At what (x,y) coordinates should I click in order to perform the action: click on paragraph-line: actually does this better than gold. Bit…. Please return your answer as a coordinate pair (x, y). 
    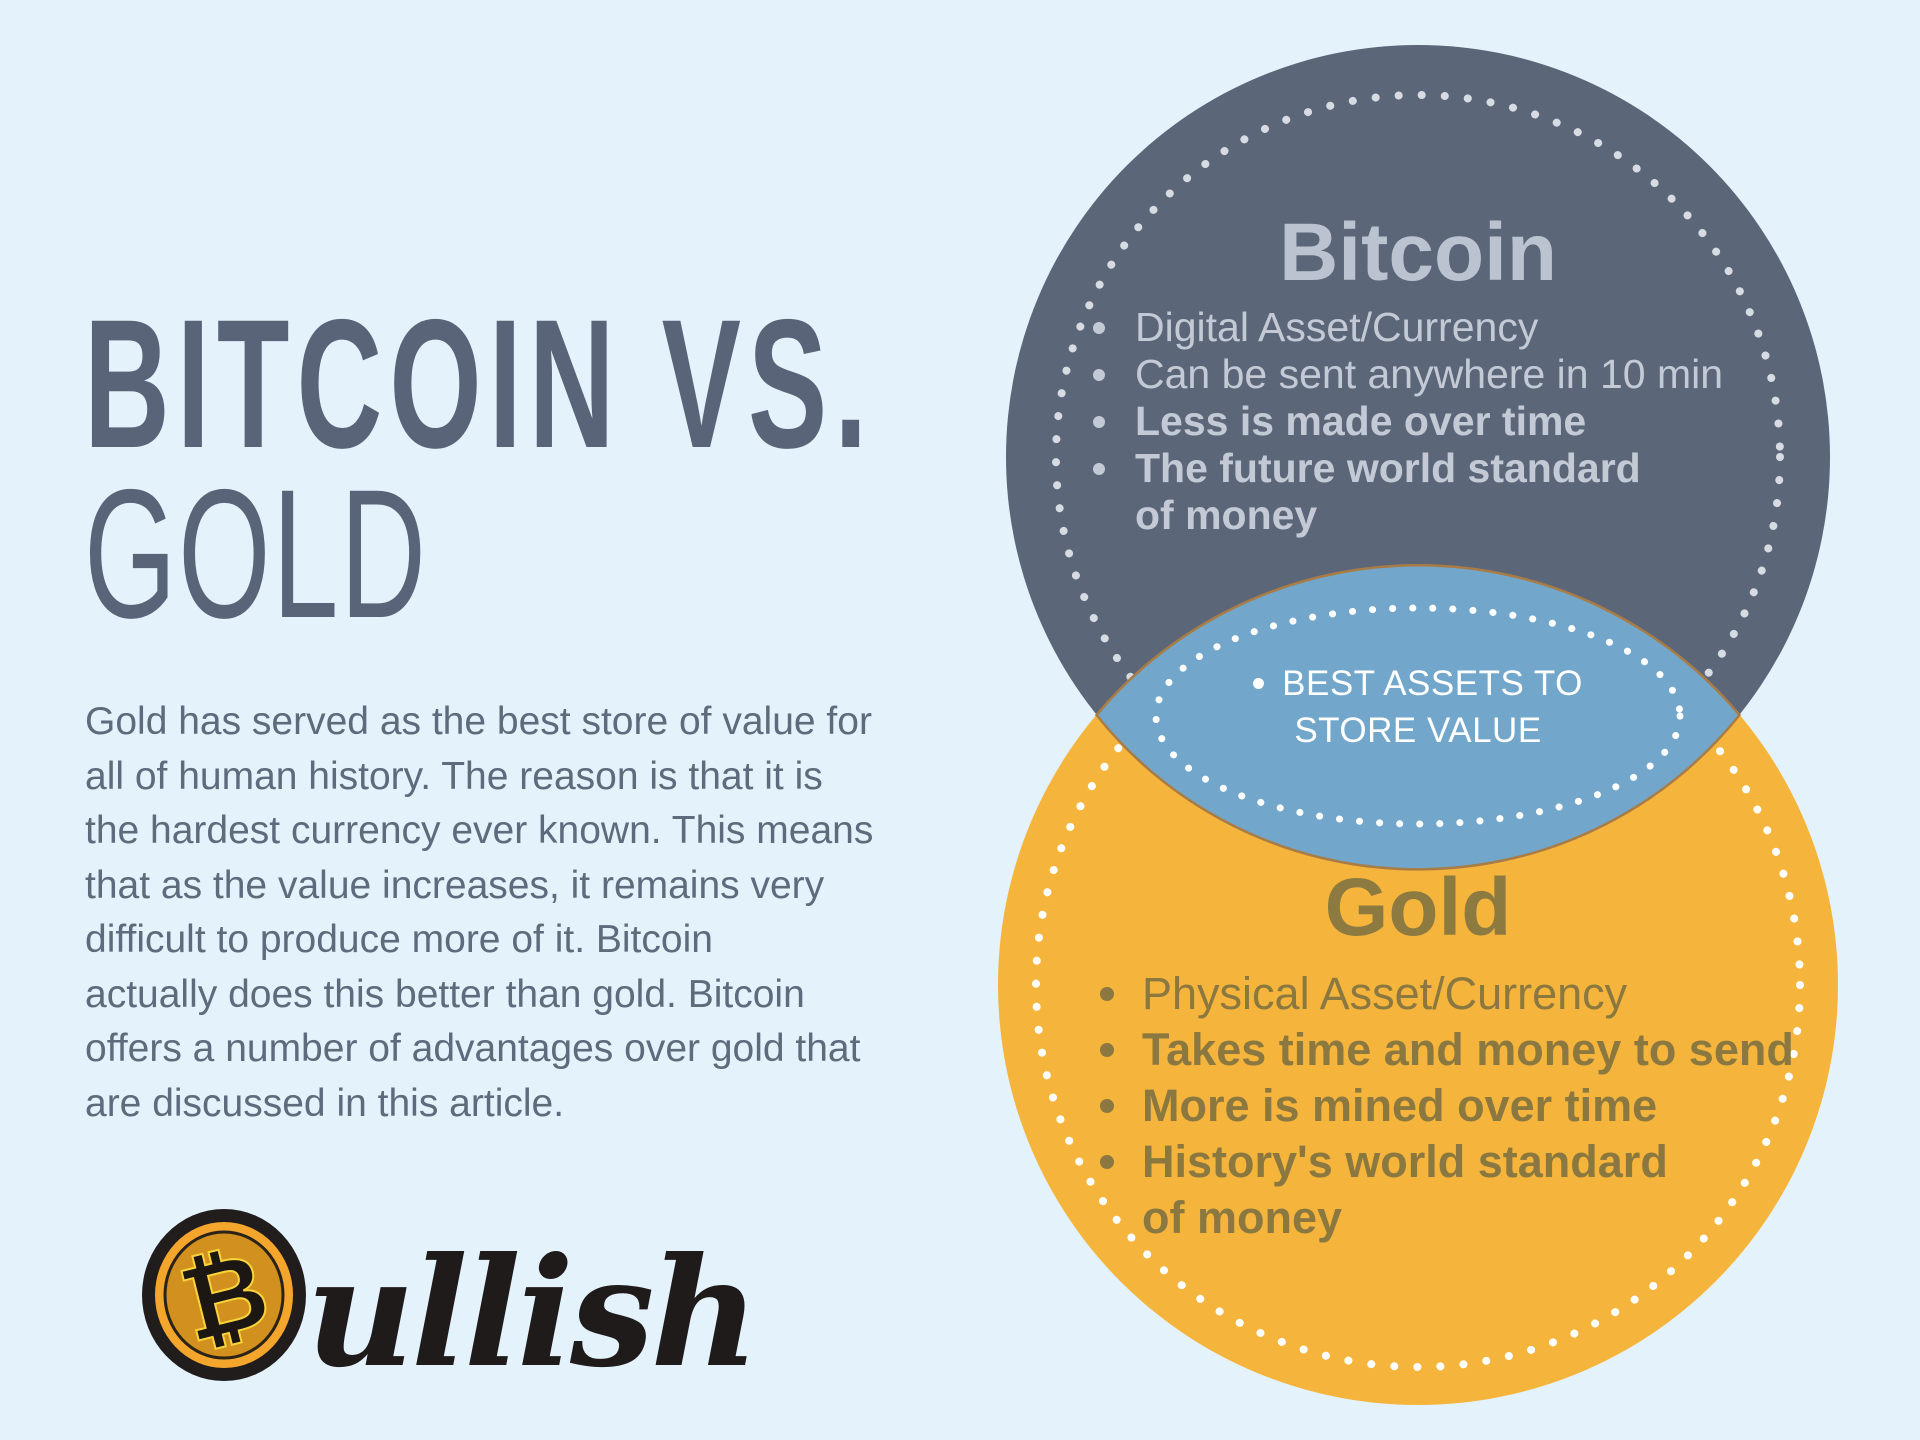
    Looking at the image, I should click on (445, 994).